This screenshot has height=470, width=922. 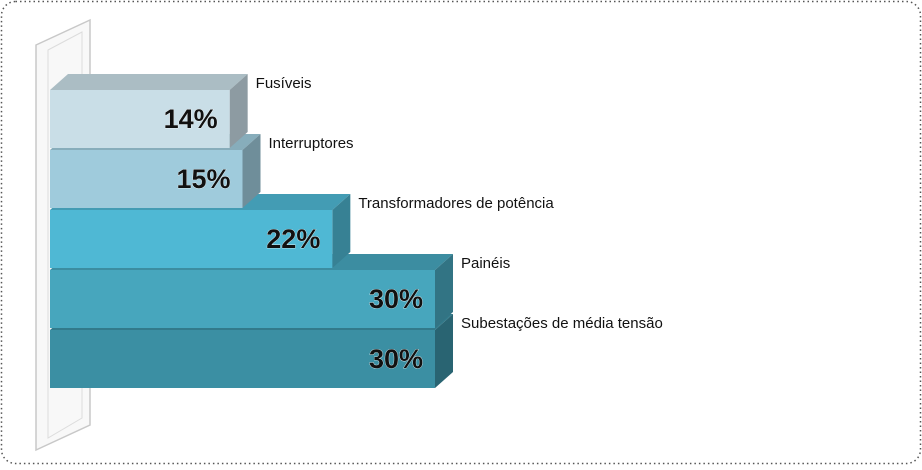 What do you see at coordinates (485, 263) in the screenshot?
I see `category-label: Painéis` at bounding box center [485, 263].